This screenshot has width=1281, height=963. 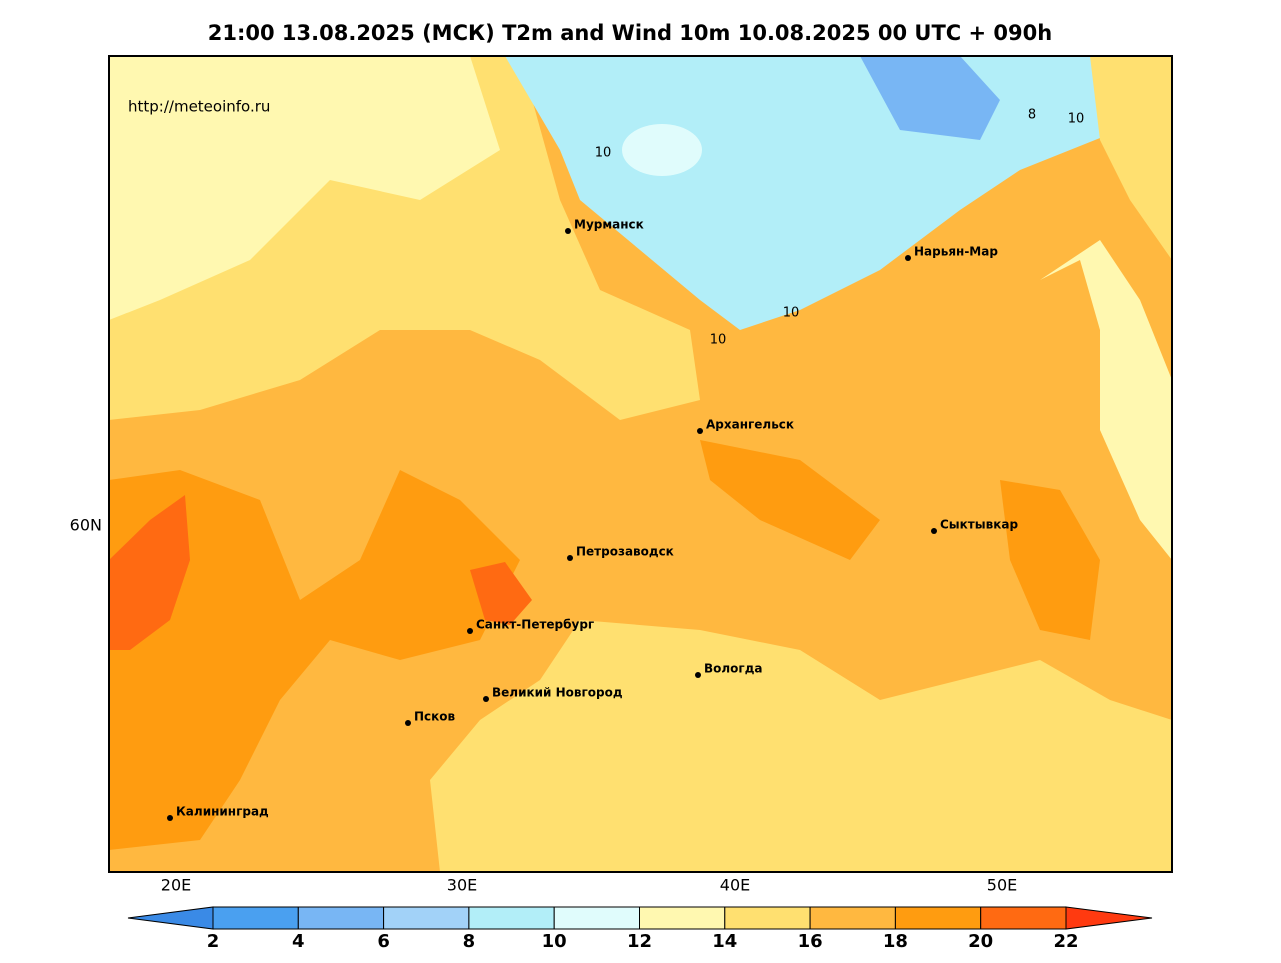 What do you see at coordinates (1002, 885) in the screenshot?
I see `longitude-label: 50E` at bounding box center [1002, 885].